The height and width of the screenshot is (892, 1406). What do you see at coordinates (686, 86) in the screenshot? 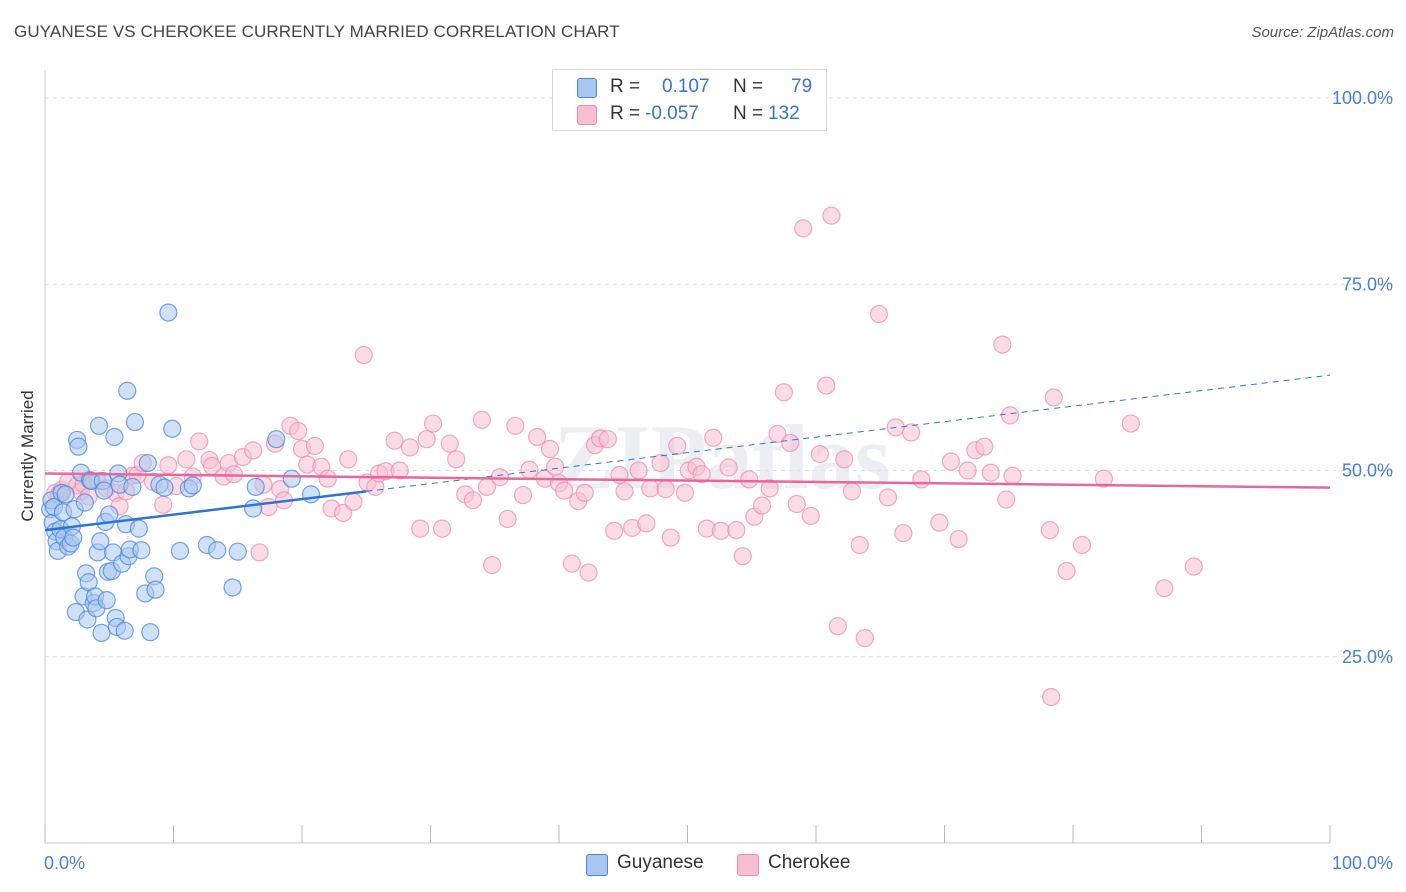
I see `r-value: 0.107` at bounding box center [686, 86].